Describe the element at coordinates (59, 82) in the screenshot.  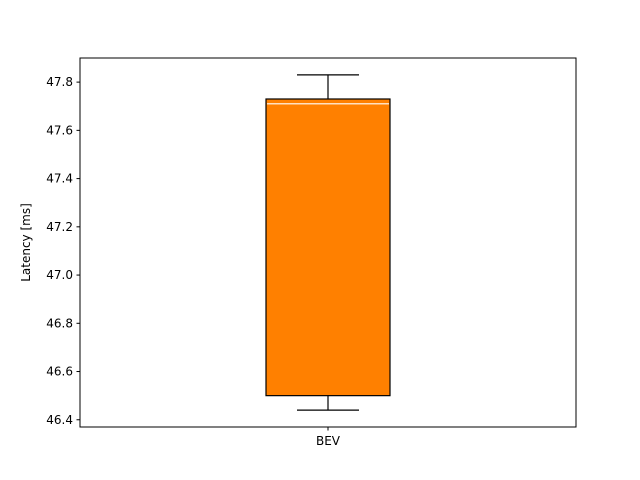
I see `y-tick-label: 47.8` at that location.